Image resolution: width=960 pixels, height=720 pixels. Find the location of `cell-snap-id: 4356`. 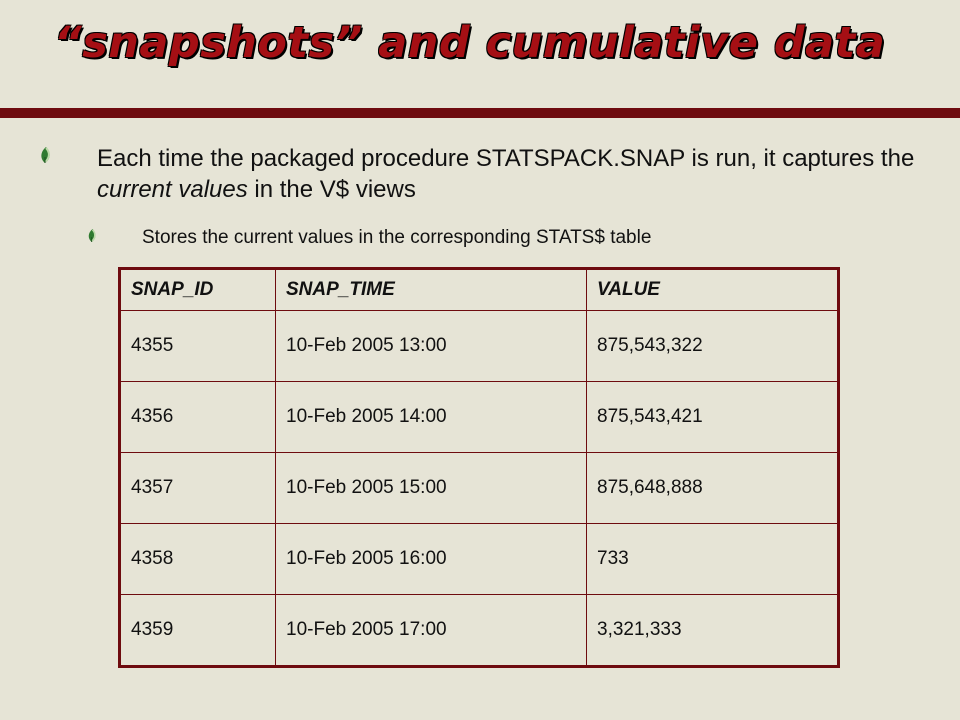

cell-snap-id: 4356 is located at coordinates (197, 417).